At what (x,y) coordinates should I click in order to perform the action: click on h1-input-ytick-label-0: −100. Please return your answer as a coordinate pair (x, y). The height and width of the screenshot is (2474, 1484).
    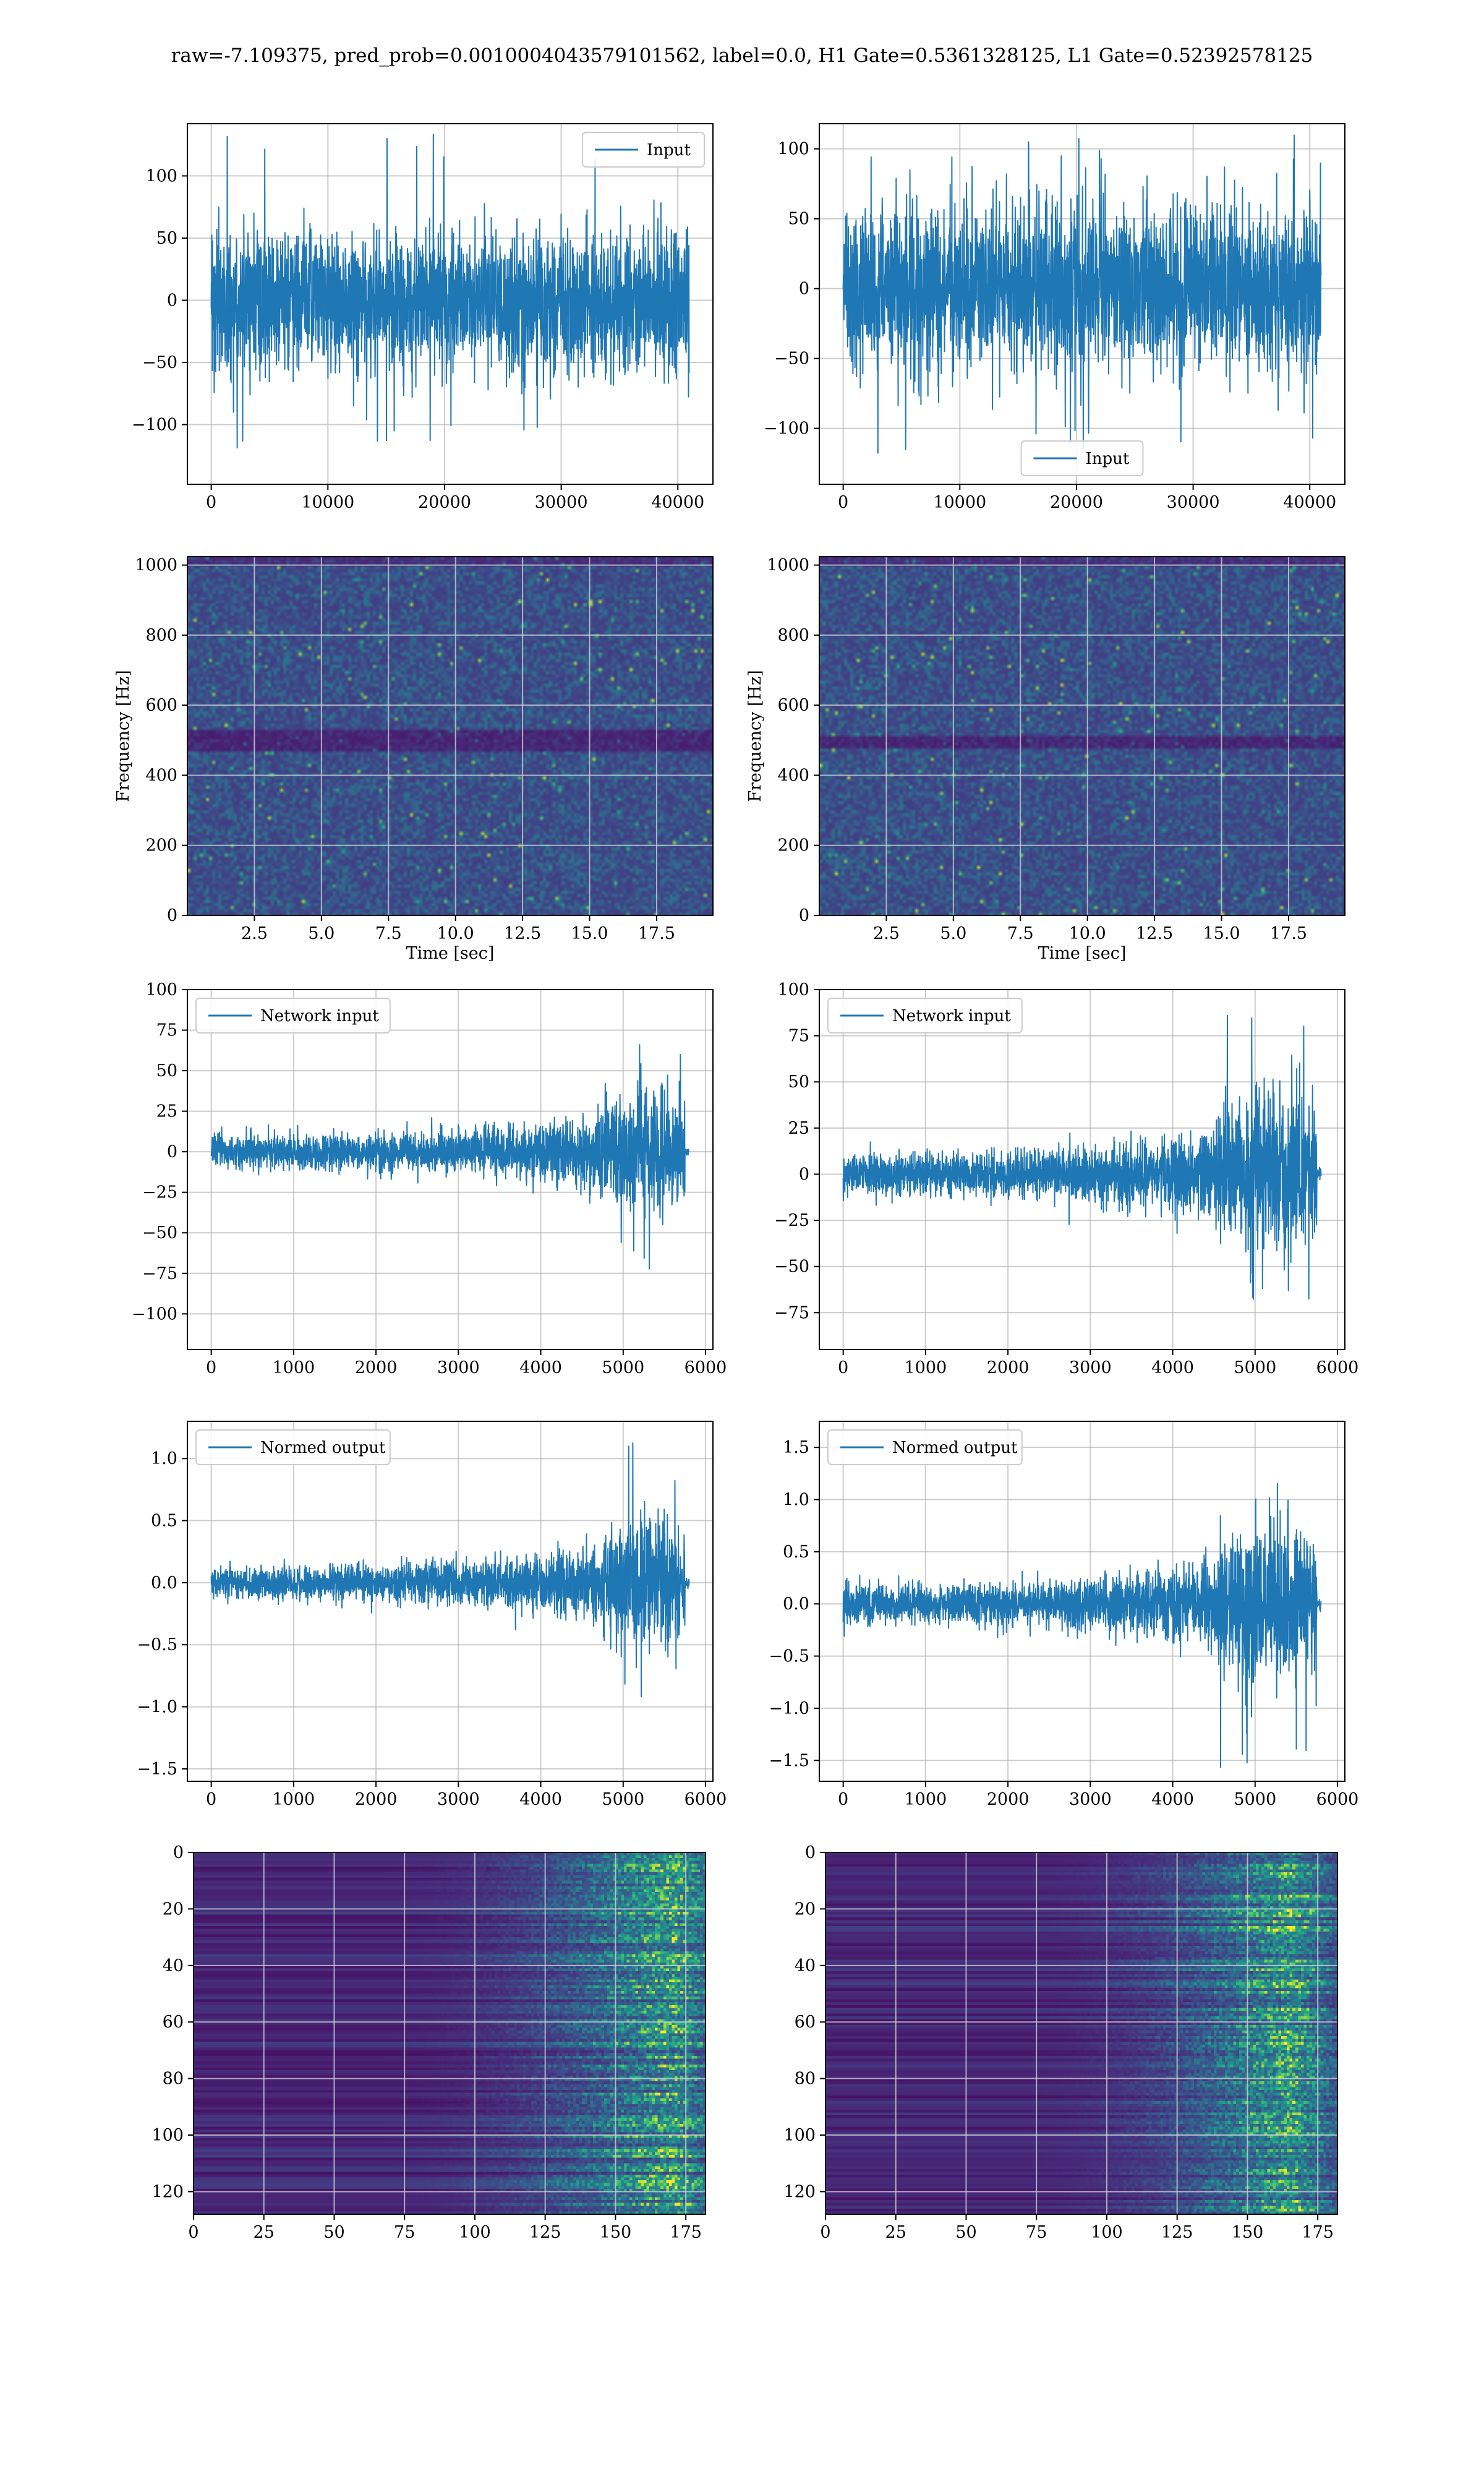
    Looking at the image, I should click on (154, 425).